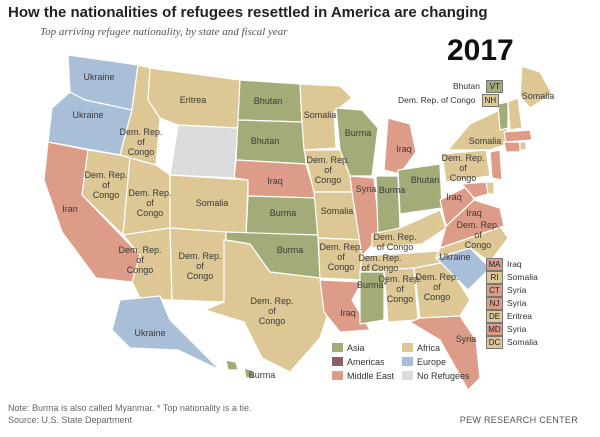 Image resolution: width=600 pixels, height=437 pixels. I want to click on legend-label: No Refugees, so click(443, 376).